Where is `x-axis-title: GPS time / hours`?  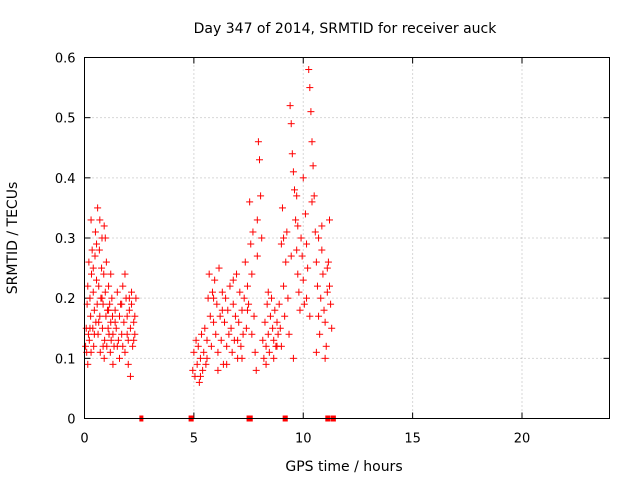 x-axis-title: GPS time / hours is located at coordinates (343, 467).